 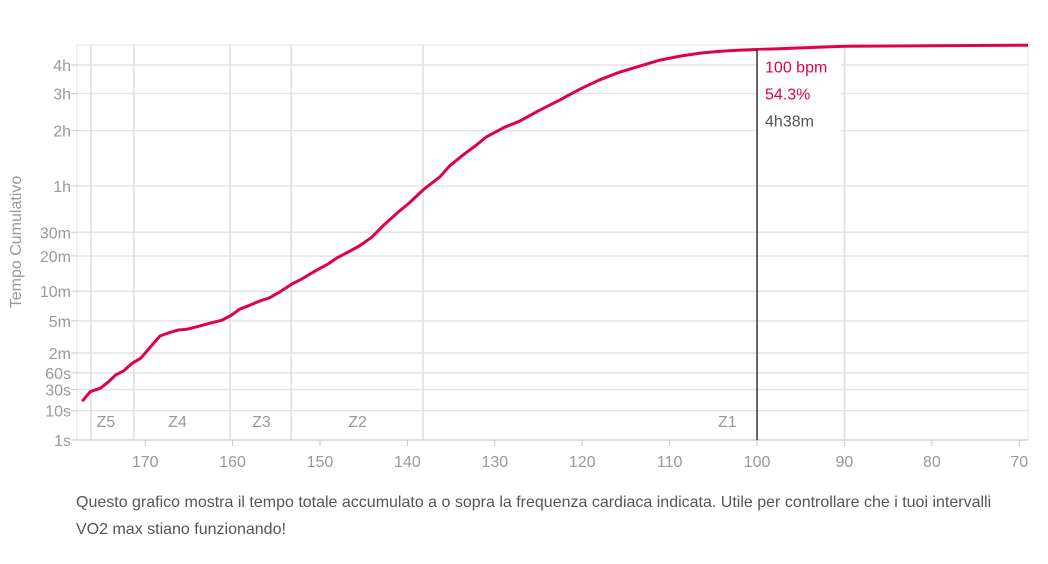 I want to click on y-tick-label: 1h, so click(x=62, y=187).